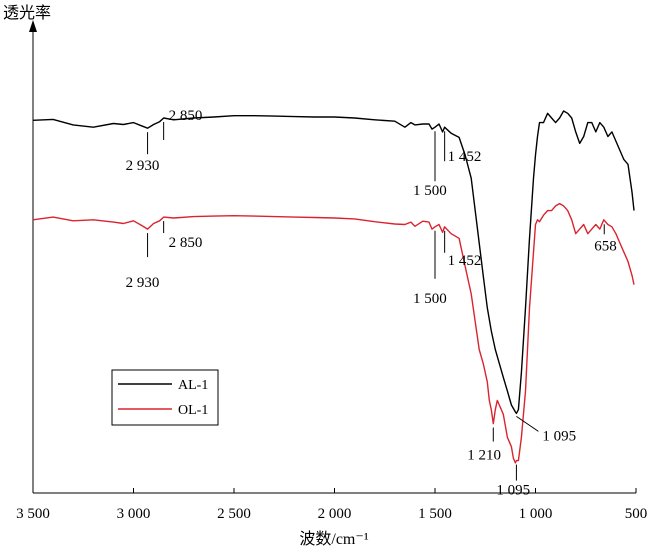 The width and height of the screenshot is (650, 552). I want to click on y-axis-arrow, so click(33, 26).